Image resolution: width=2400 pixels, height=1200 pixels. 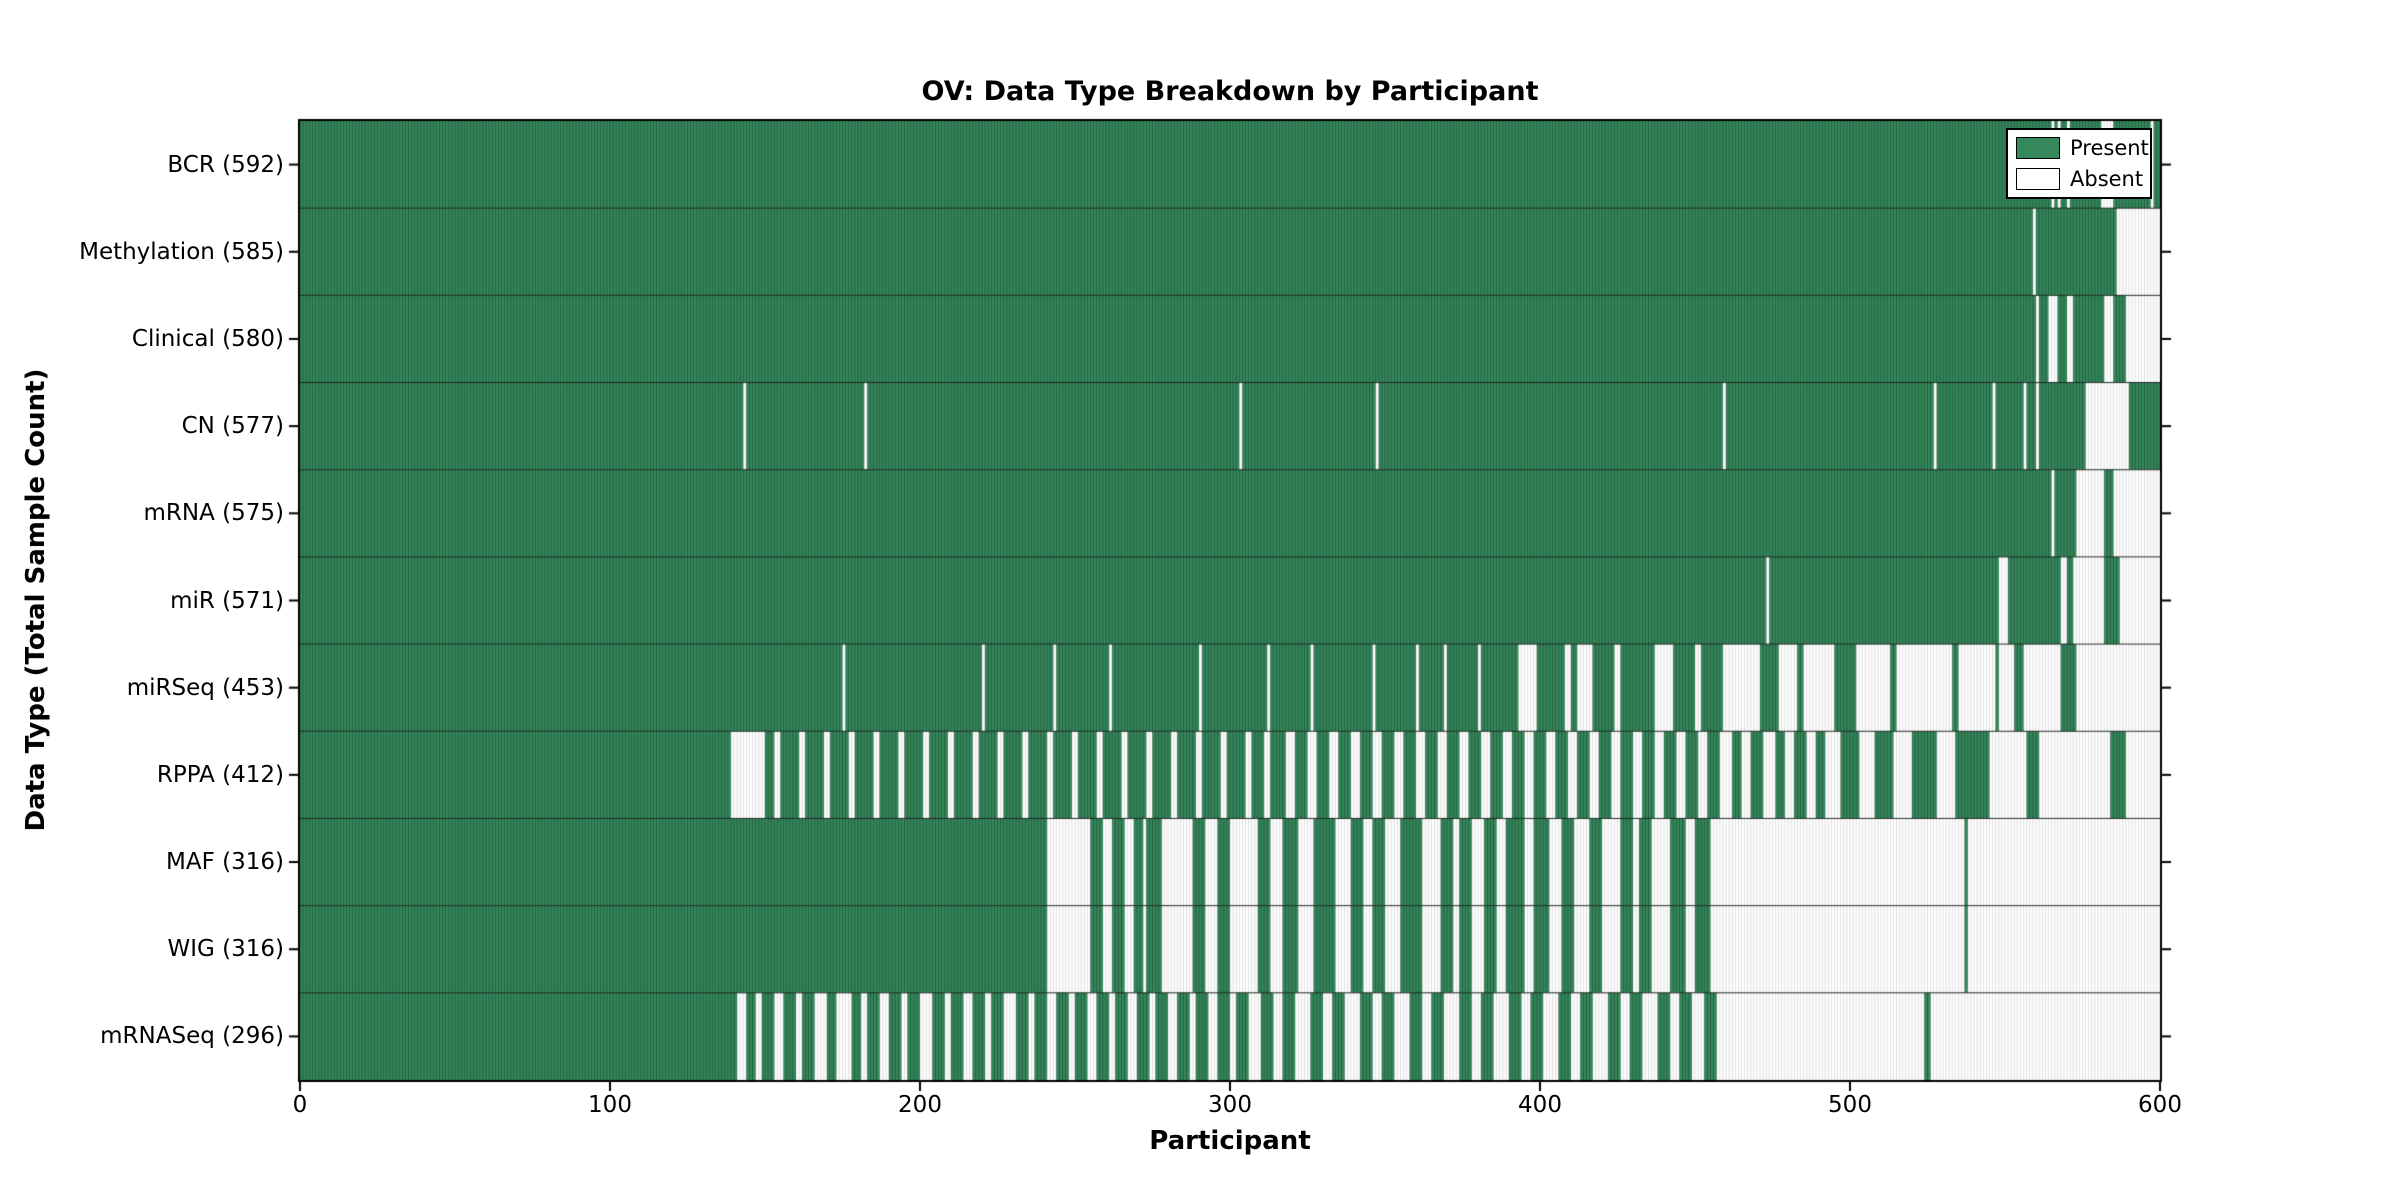 I want to click on x-tick-label: 0, so click(x=300, y=1105).